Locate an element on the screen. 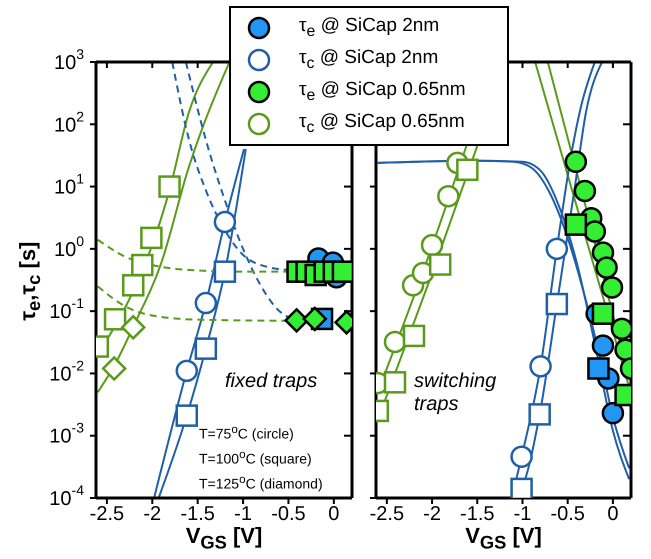 The width and height of the screenshot is (651, 559). y-tick-label: 10$^{-2}$ is located at coordinates (66, 372).